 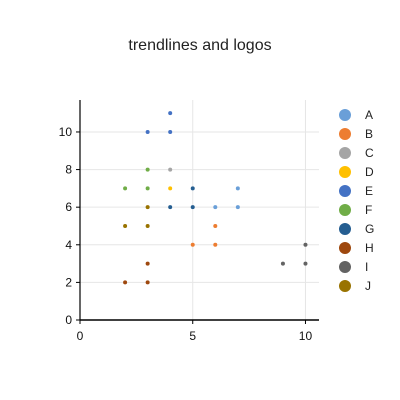 I want to click on legend-marker-c, so click(x=345, y=153).